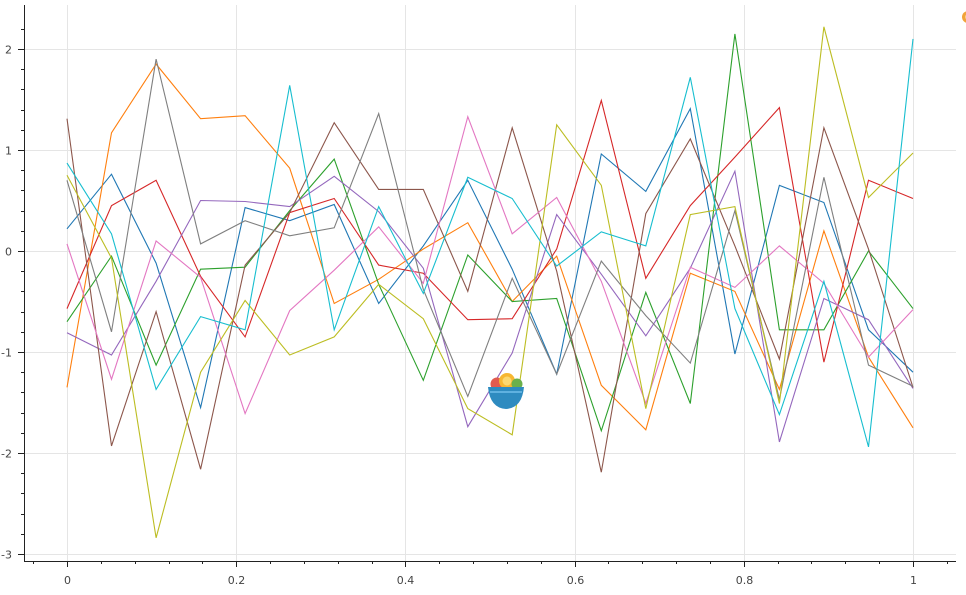  What do you see at coordinates (67, 580) in the screenshot?
I see `x-tick-label: 0` at bounding box center [67, 580].